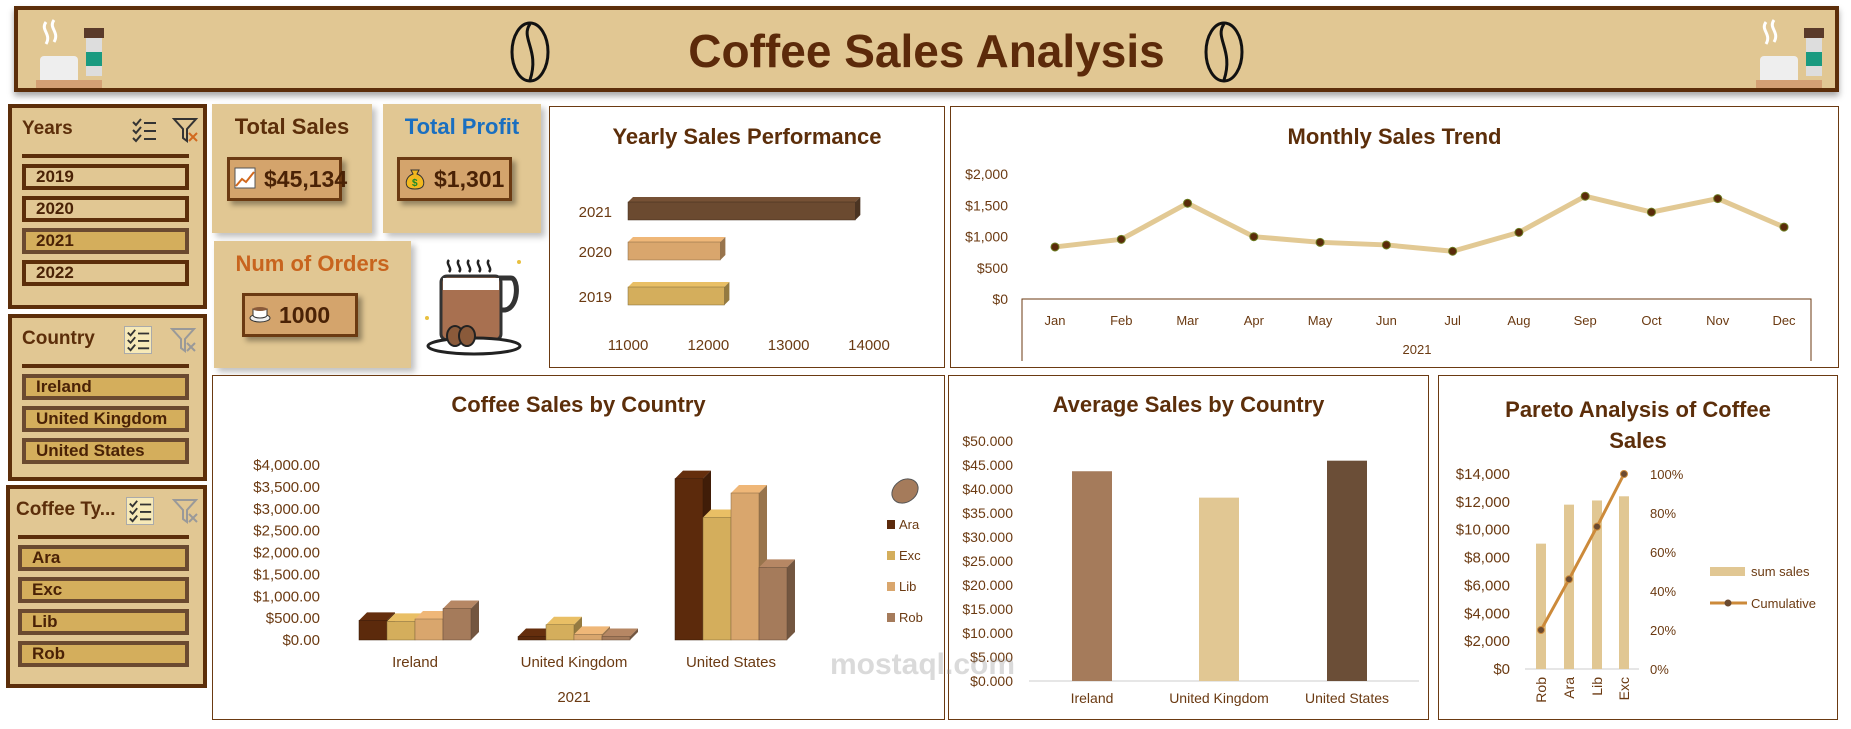 This screenshot has width=1851, height=729. I want to click on bar-United Kingdom-Exc, so click(560, 632).